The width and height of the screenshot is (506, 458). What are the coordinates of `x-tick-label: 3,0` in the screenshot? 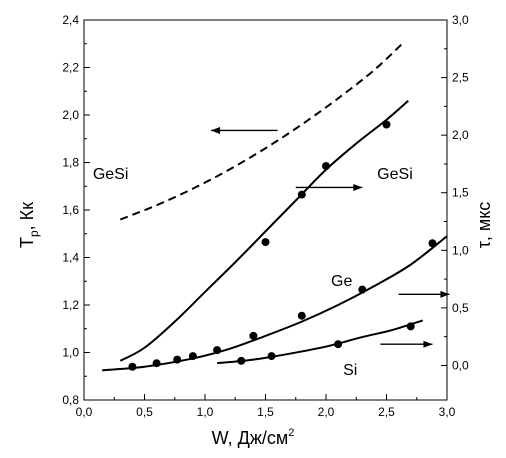 It's located at (447, 412).